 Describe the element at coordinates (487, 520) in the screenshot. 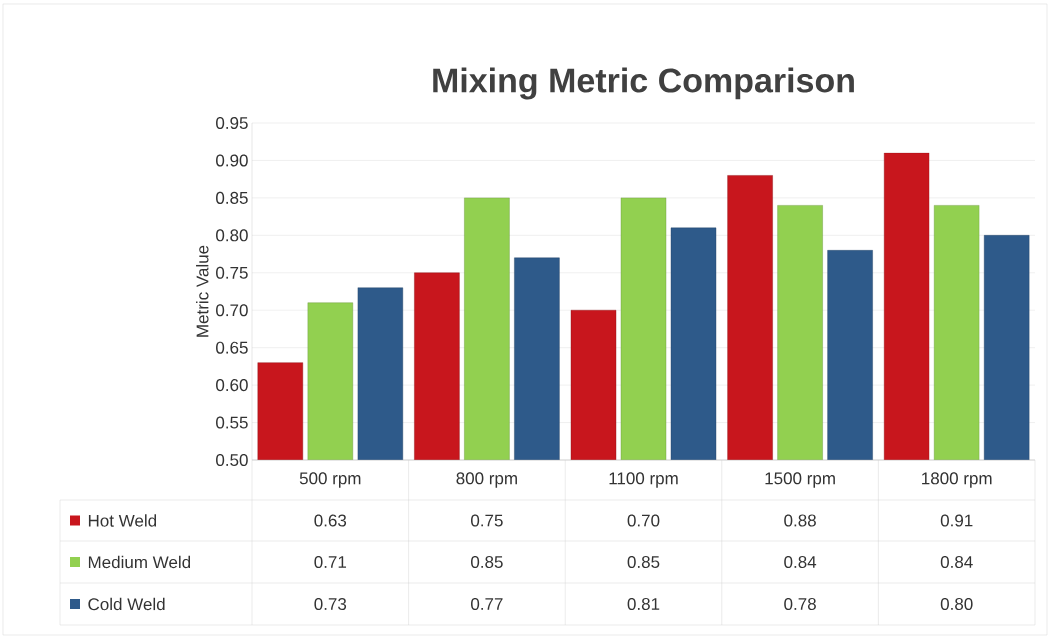

I see `data-label: 0.75` at that location.